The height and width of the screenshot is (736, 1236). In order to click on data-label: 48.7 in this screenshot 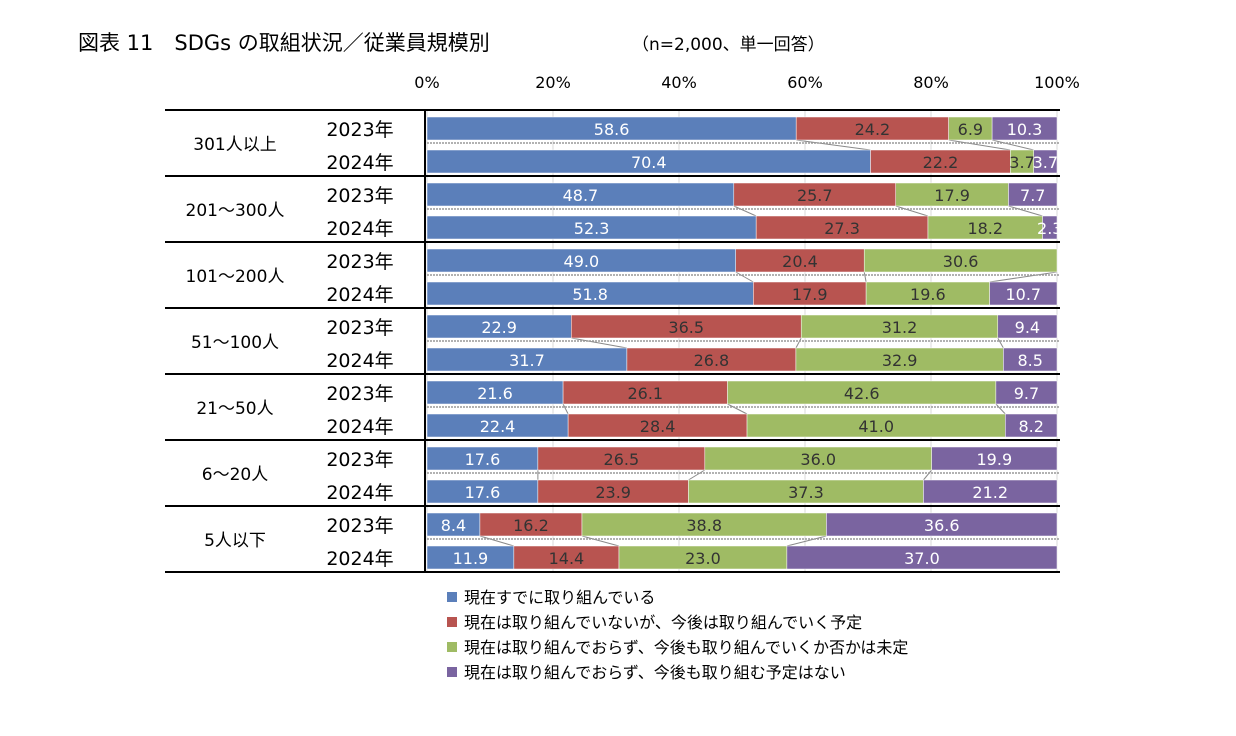, I will do `click(581, 195)`.